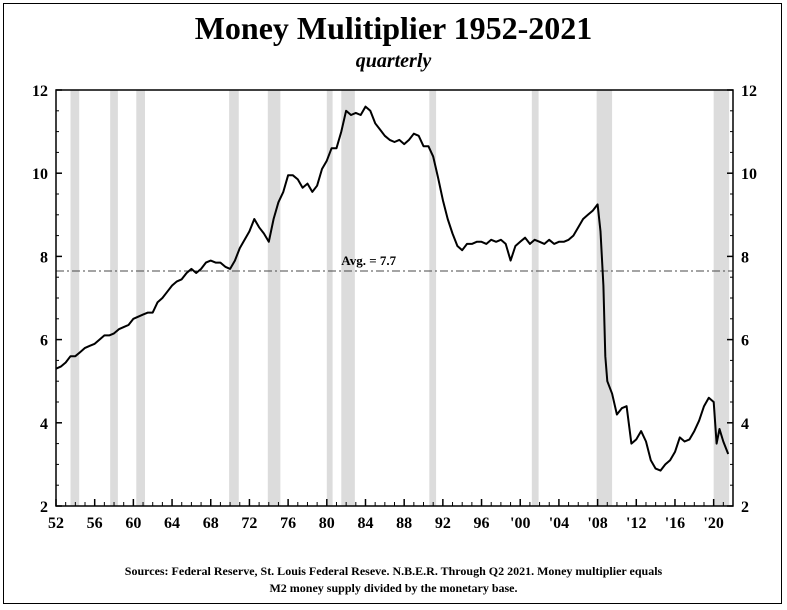 The width and height of the screenshot is (787, 610). I want to click on y-tick-label-right: 2, so click(745, 507).